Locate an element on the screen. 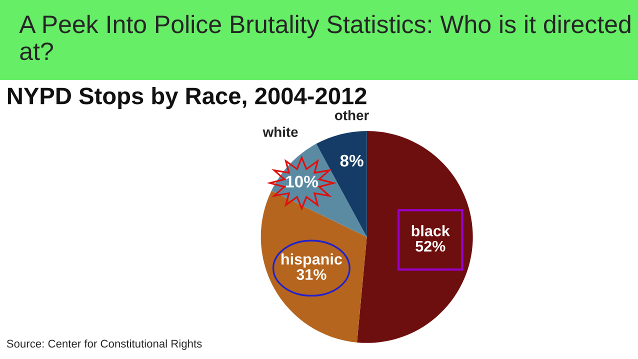 The height and width of the screenshot is (359, 638). data-label: 31% is located at coordinates (311, 274).